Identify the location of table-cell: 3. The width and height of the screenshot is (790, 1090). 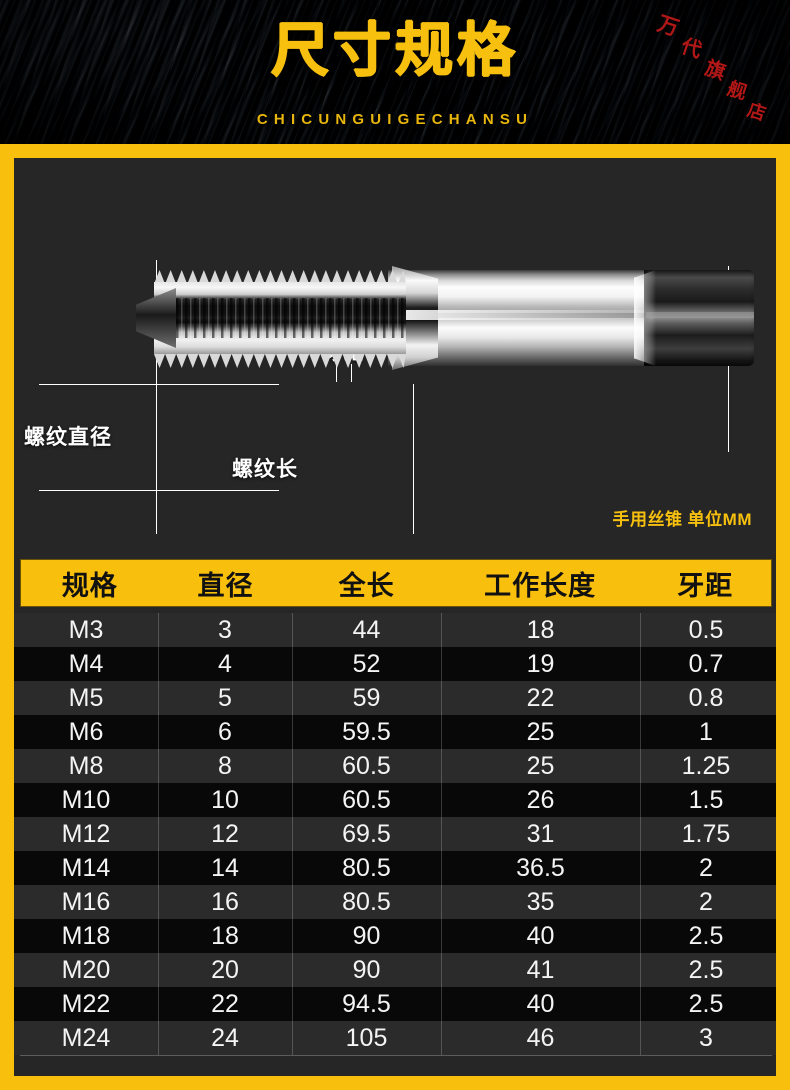
(706, 1038).